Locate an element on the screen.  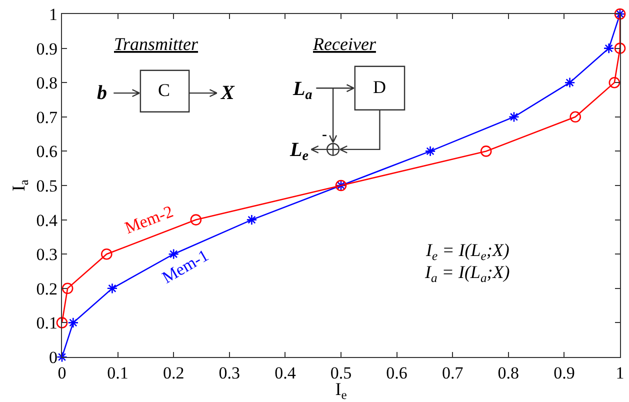
text: = I(L$_{e}$;X) is located at coordinates (476, 251).